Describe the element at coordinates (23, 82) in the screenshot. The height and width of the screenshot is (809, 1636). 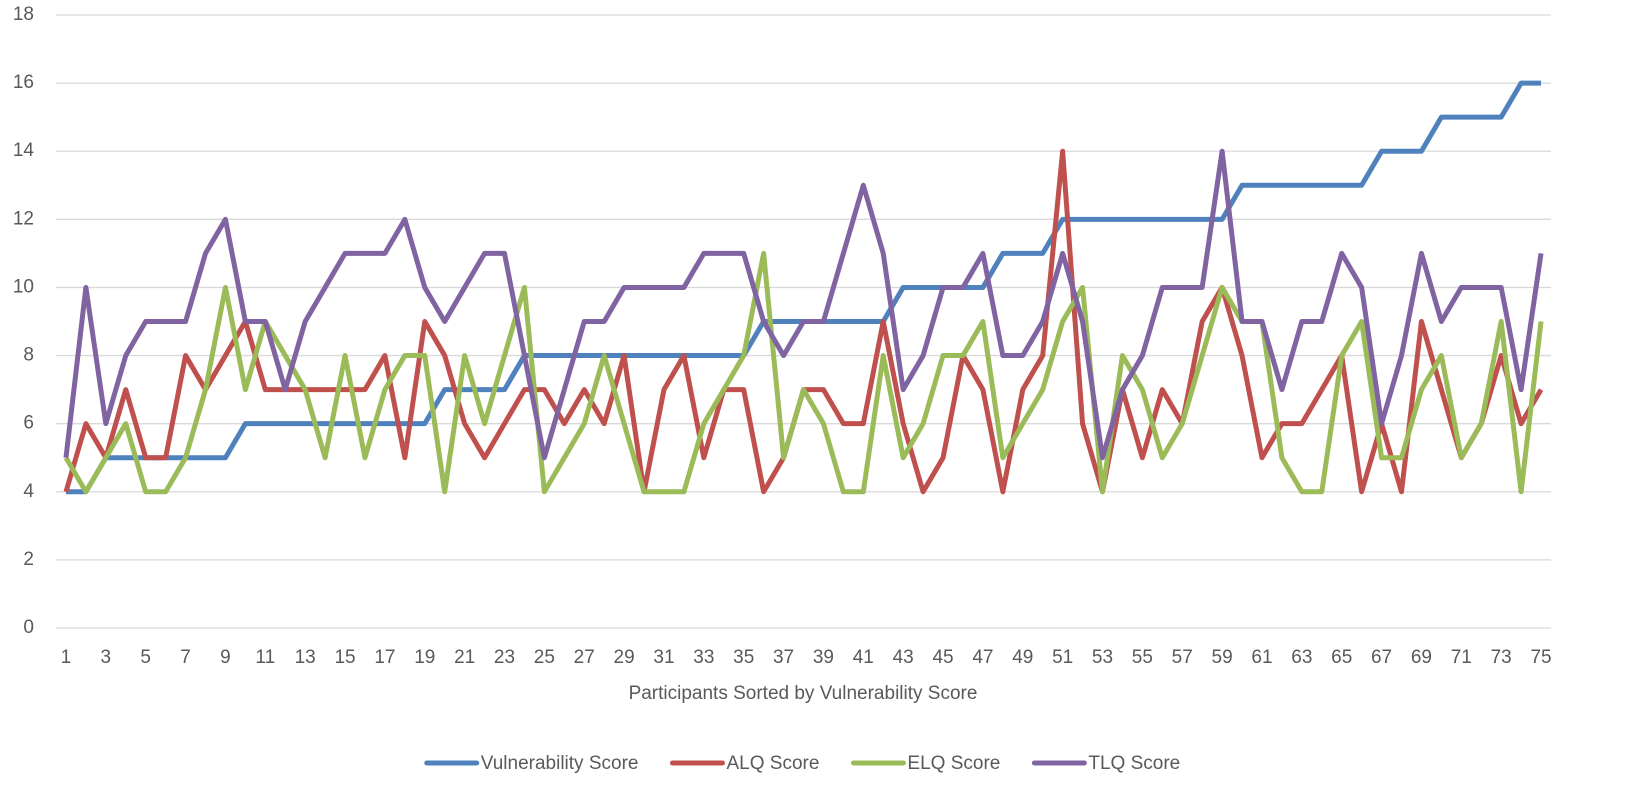
I see `y-tick-label: 16` at that location.